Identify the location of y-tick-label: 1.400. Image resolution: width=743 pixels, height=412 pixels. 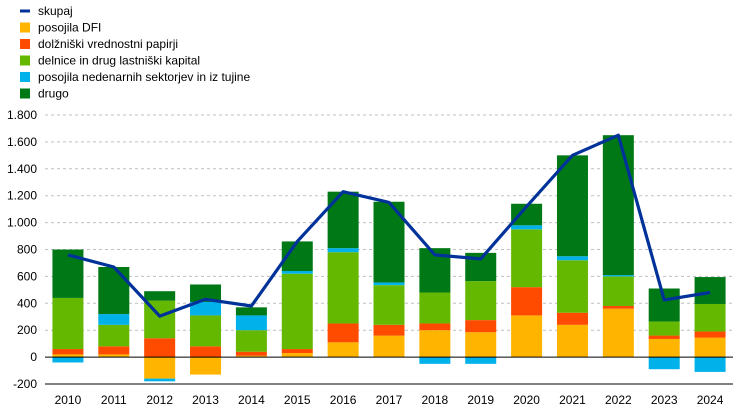
(22, 169).